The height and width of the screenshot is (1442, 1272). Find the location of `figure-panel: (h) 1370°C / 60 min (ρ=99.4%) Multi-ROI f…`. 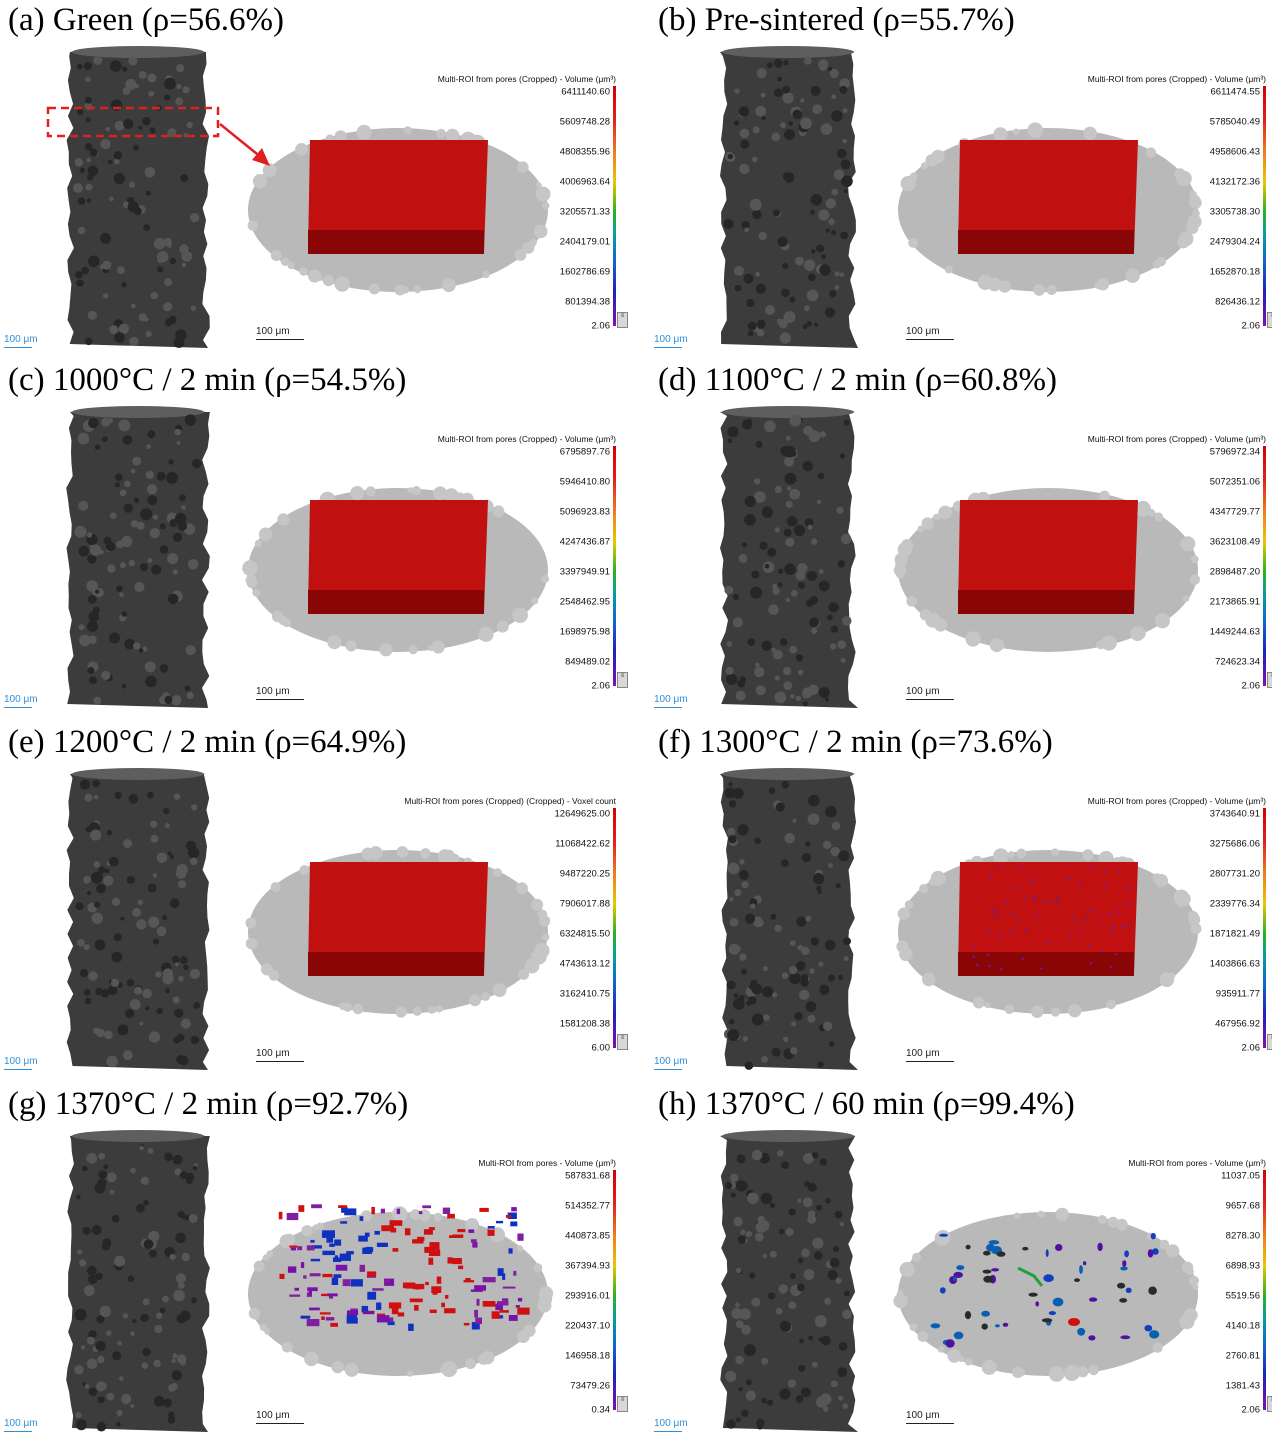

figure-panel: (h) 1370°C / 60 min (ρ=99.4%) Multi-ROI f… is located at coordinates (961, 1263).